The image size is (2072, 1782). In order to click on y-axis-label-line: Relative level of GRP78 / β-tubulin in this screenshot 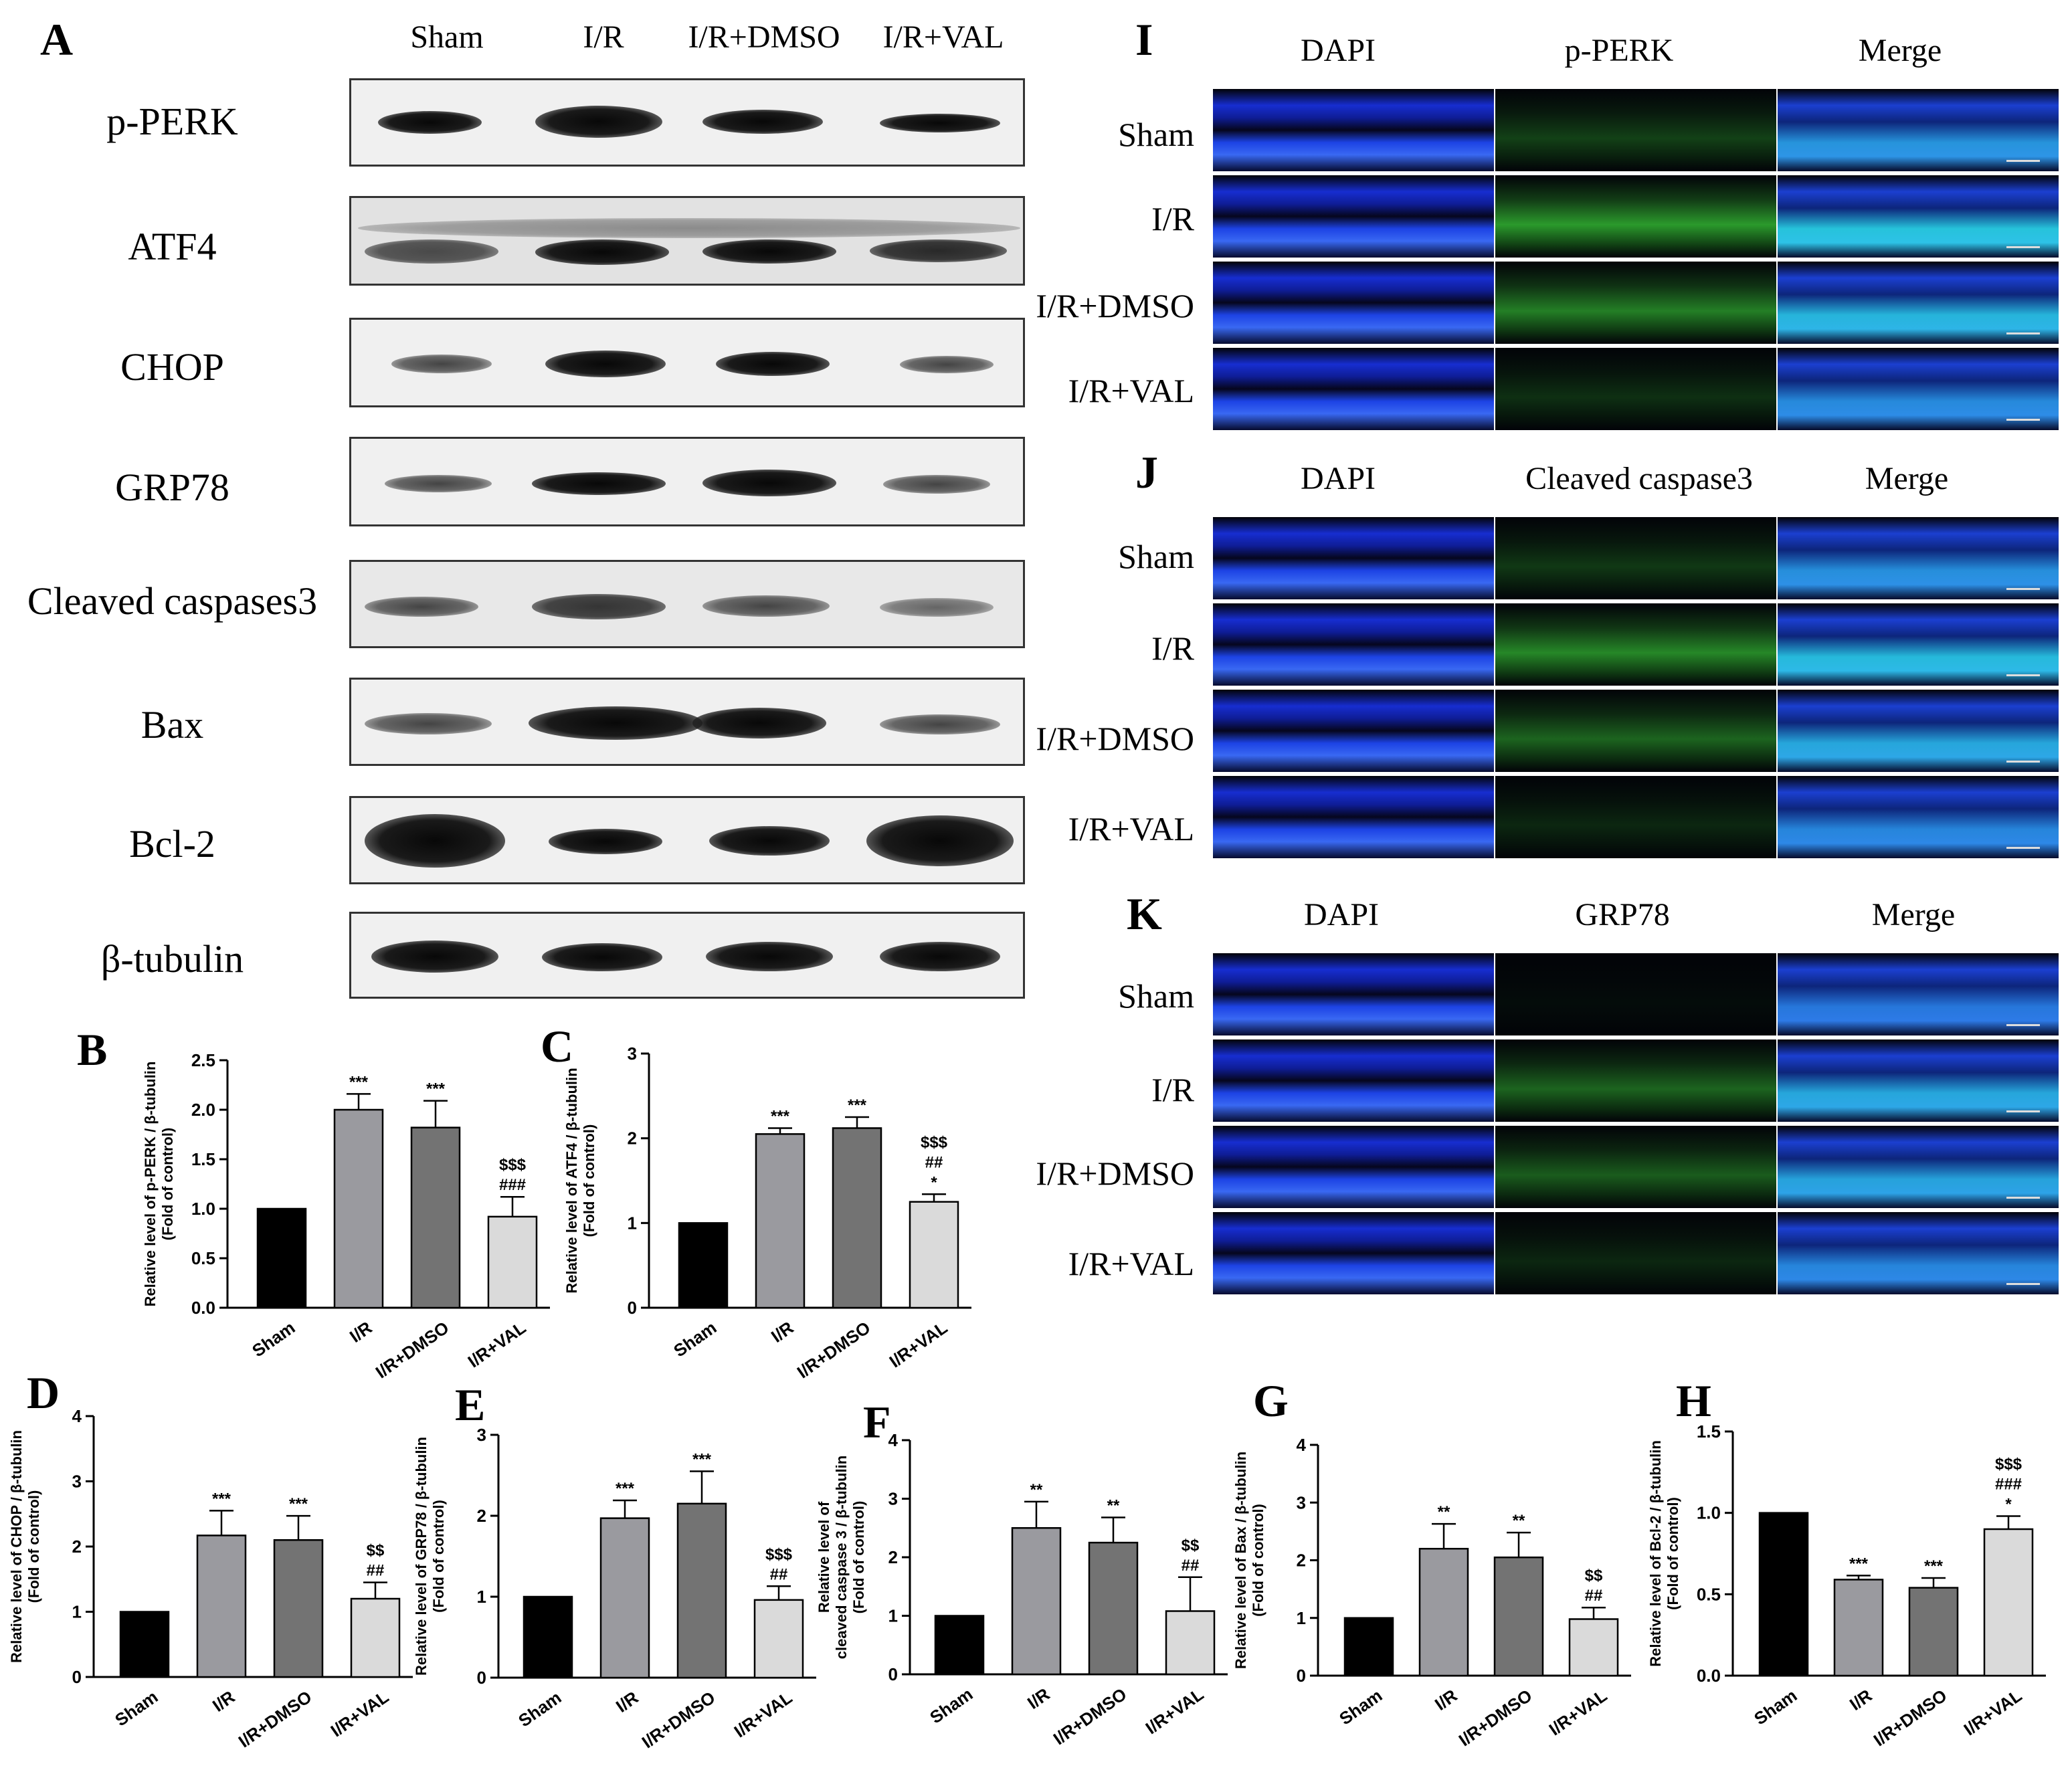, I will do `click(421, 1557)`.